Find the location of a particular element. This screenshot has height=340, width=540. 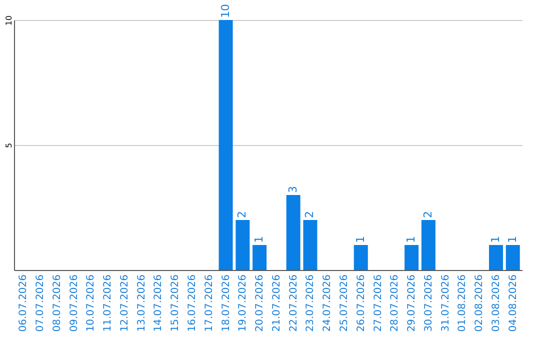

x-tick-label: 06.07.2026 is located at coordinates (24, 303).